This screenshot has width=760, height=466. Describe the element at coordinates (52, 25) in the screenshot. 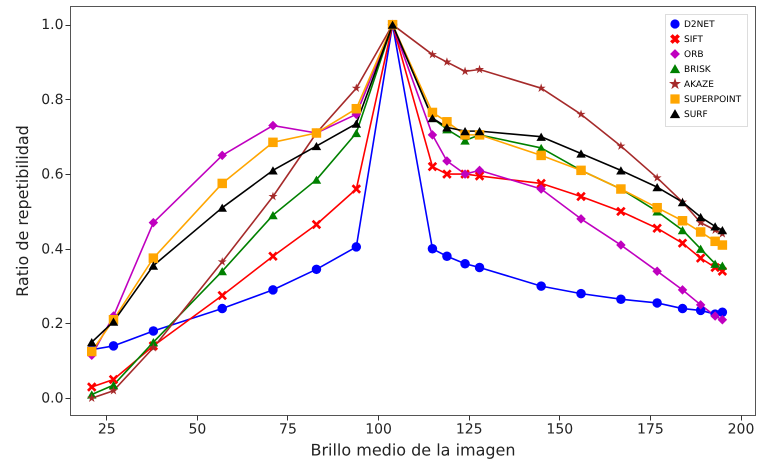

I see `y-tick-label: 1.0` at that location.